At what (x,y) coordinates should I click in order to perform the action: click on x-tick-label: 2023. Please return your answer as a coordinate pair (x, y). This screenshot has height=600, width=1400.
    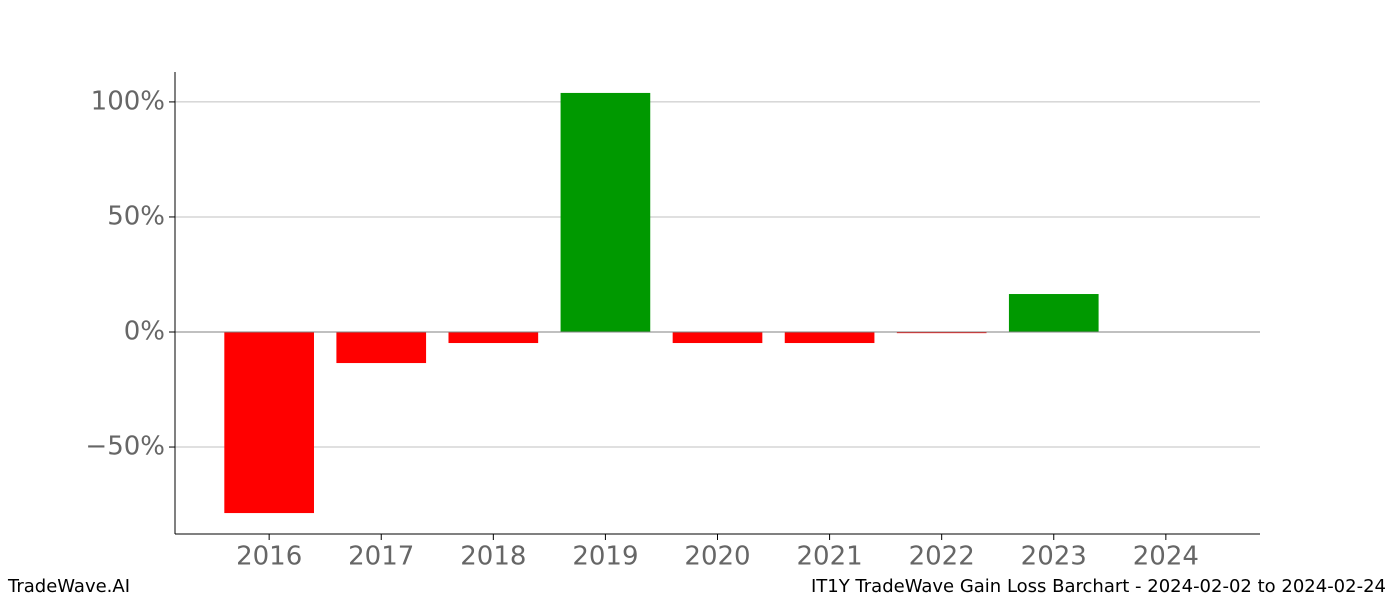
    Looking at the image, I should click on (1054, 557).